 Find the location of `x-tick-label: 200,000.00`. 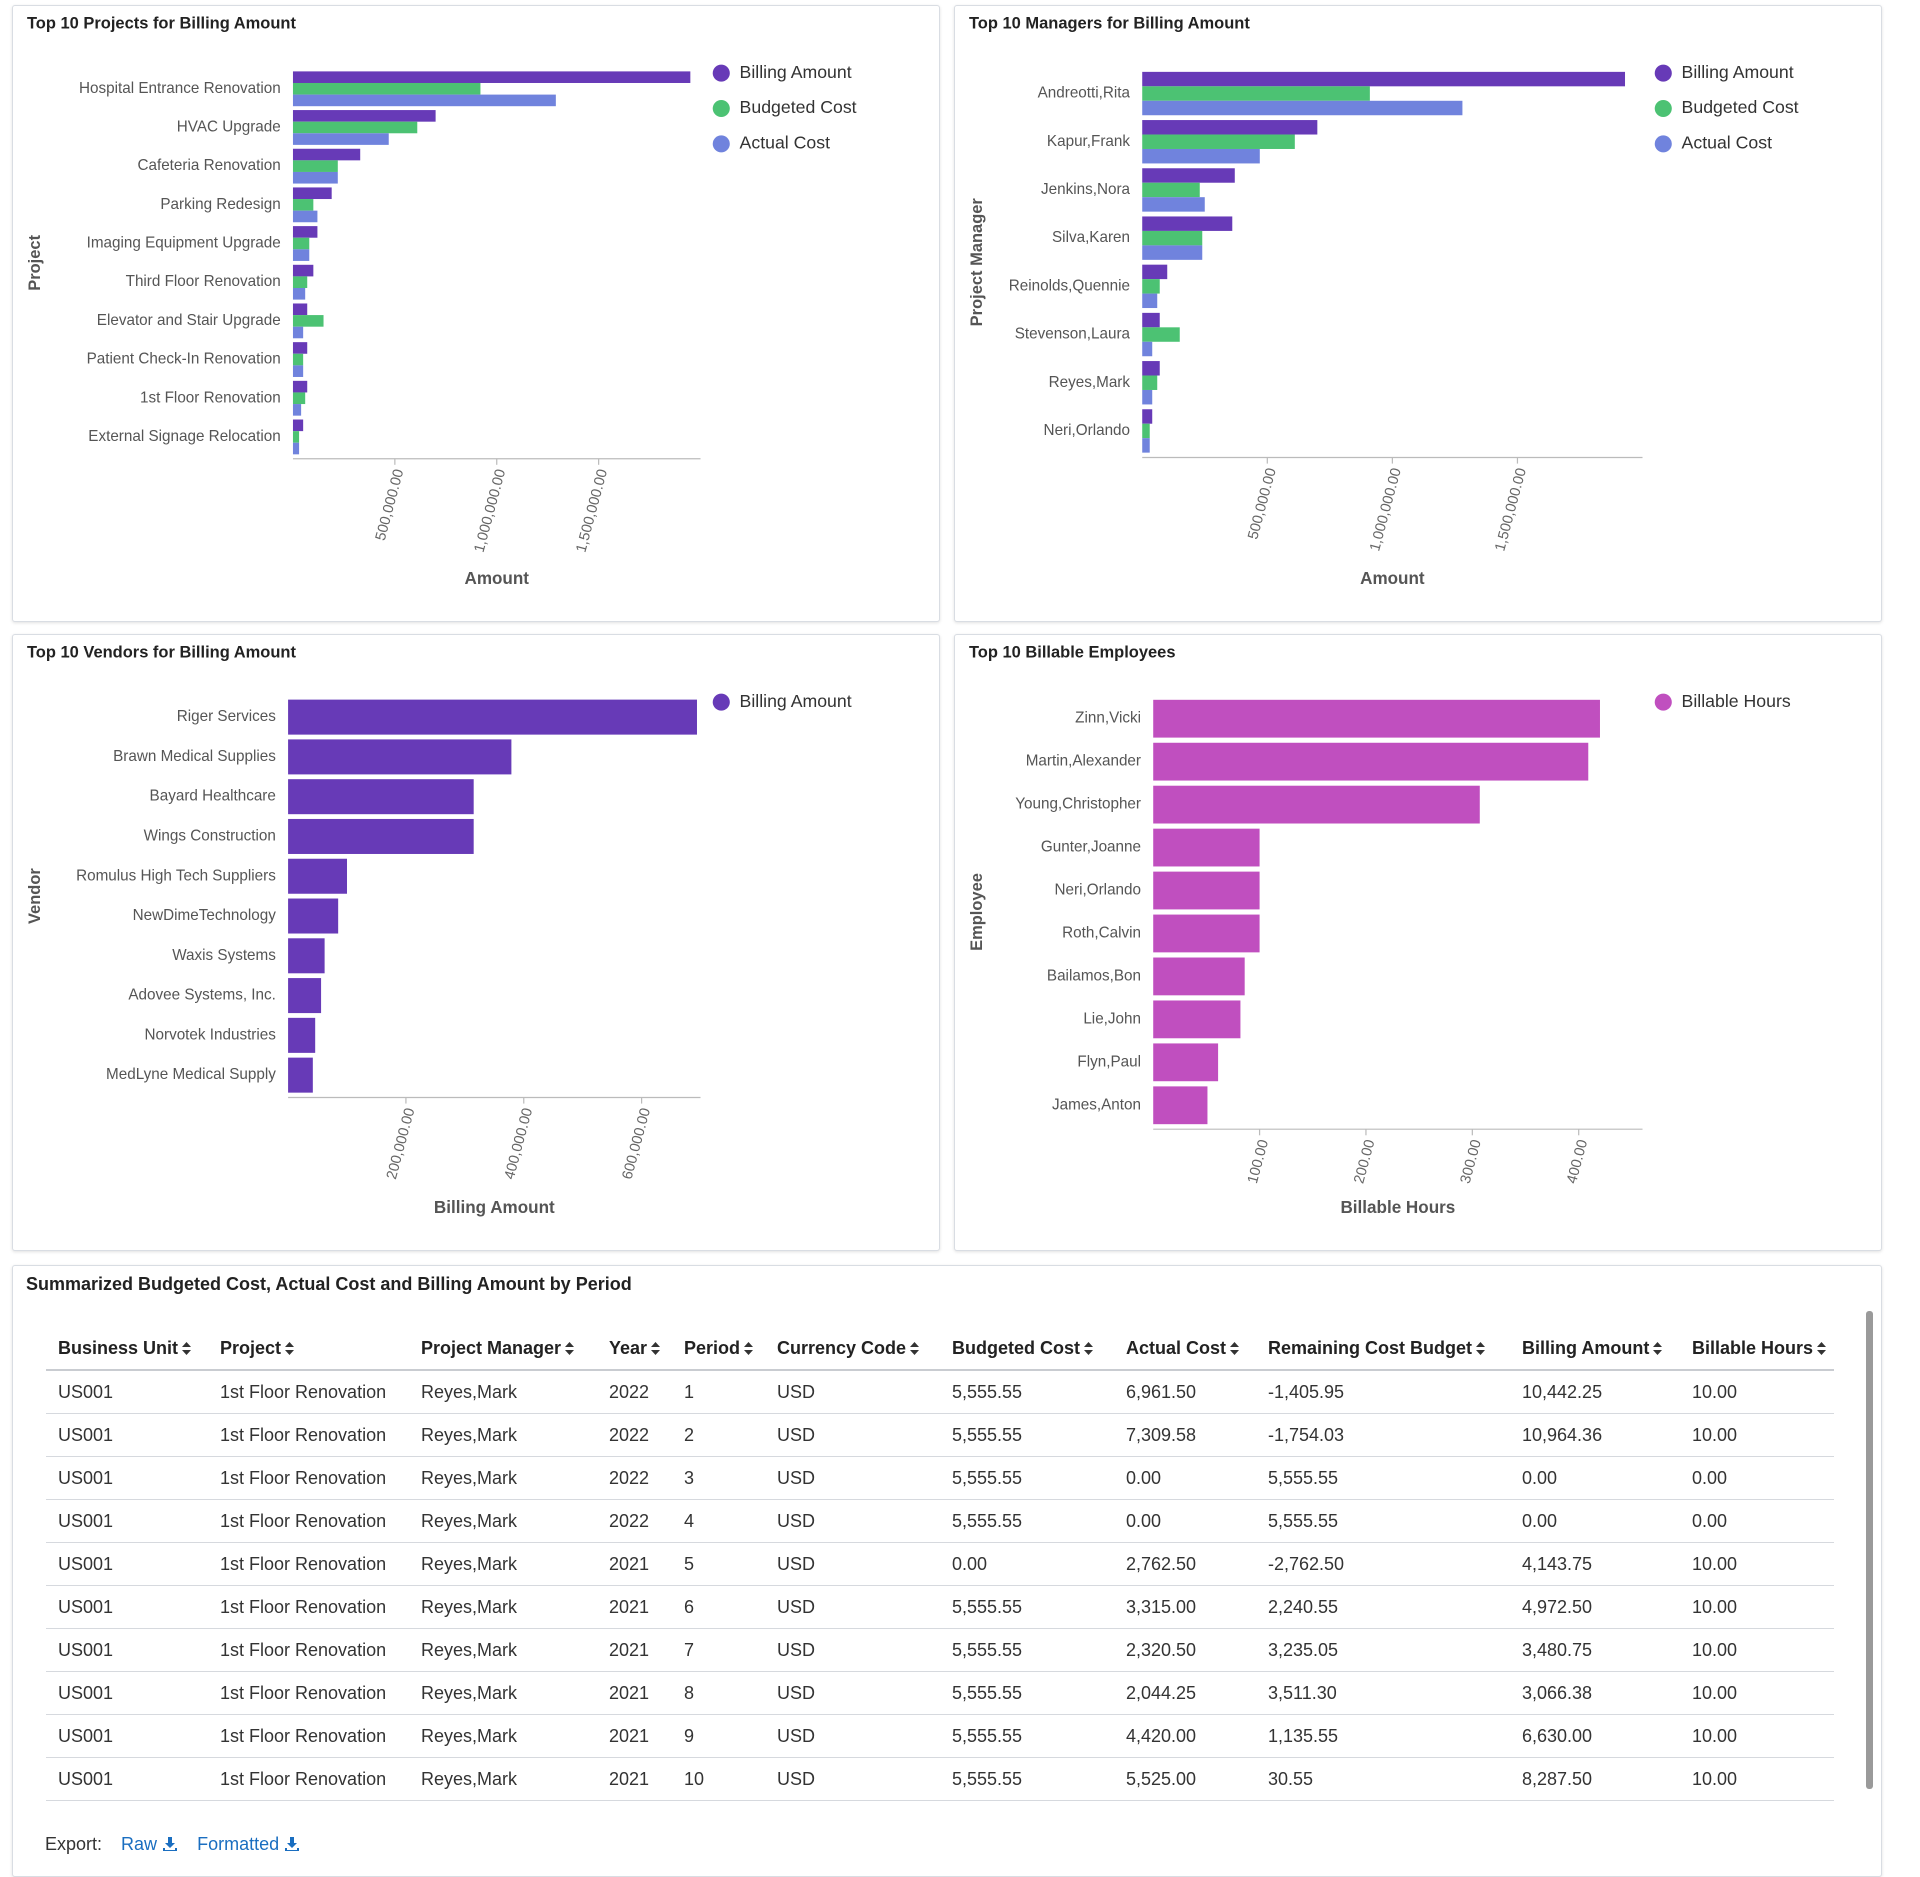

x-tick-label: 200,000.00 is located at coordinates (401, 1143).